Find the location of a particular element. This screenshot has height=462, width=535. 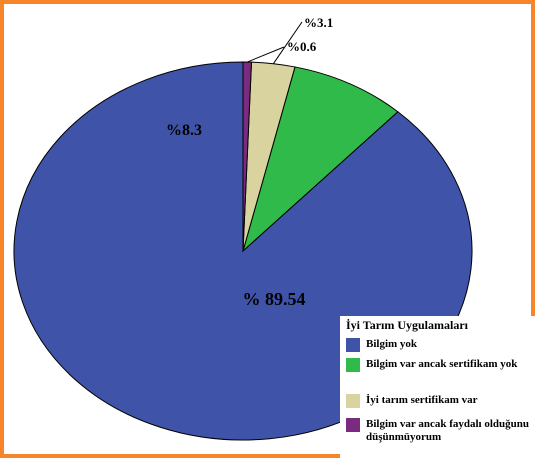

leader-lines is located at coordinates (275, 42).